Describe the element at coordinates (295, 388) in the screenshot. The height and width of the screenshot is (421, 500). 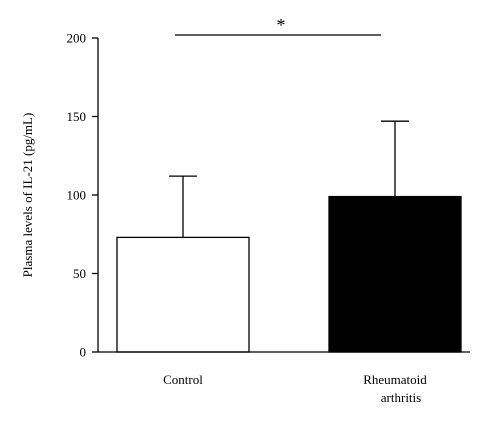
I see `category-labels: Control Rheumatoid arthritis` at that location.